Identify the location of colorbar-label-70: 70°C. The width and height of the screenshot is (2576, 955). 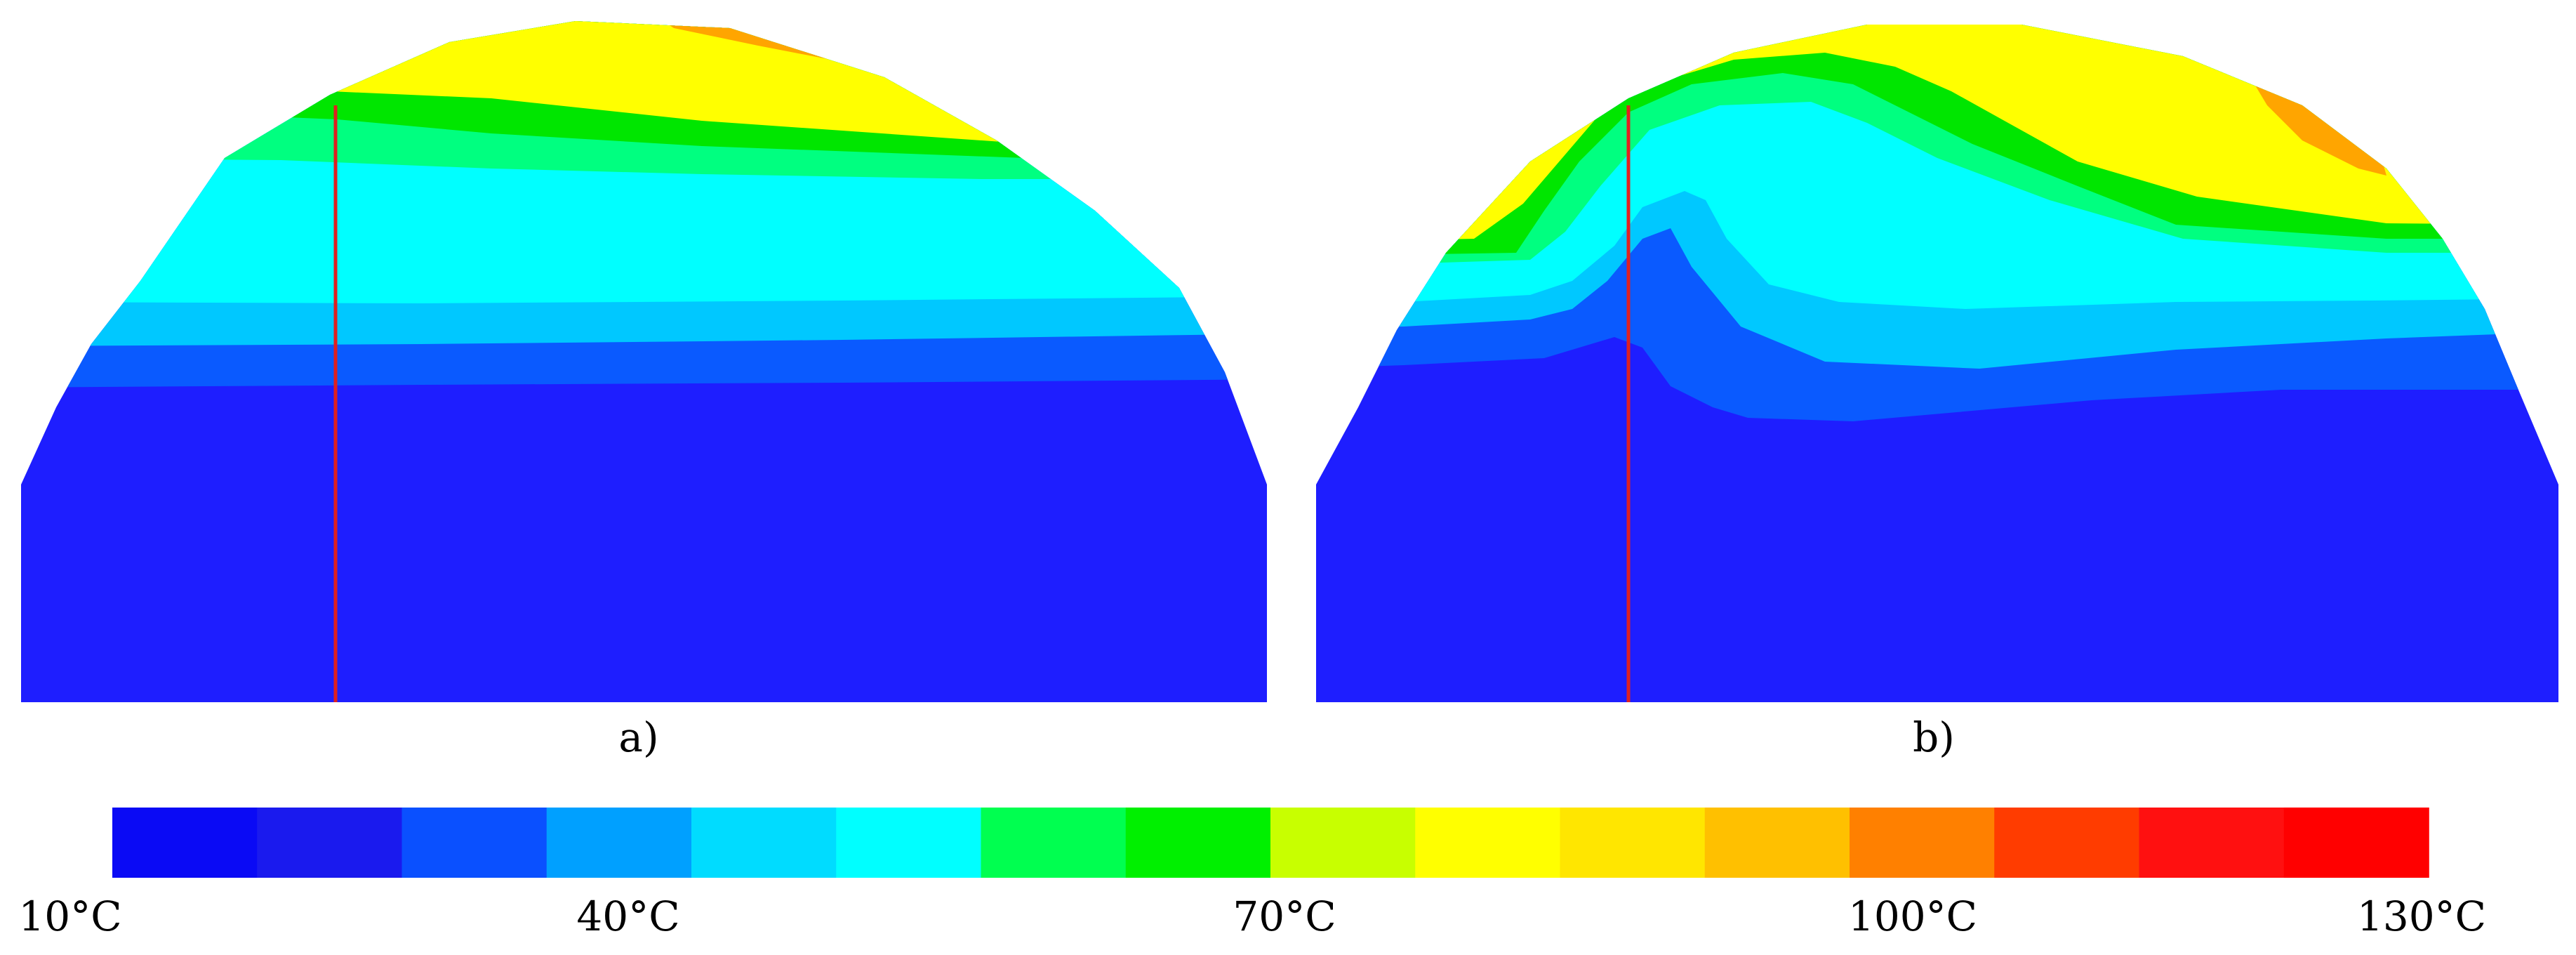
(1284, 916).